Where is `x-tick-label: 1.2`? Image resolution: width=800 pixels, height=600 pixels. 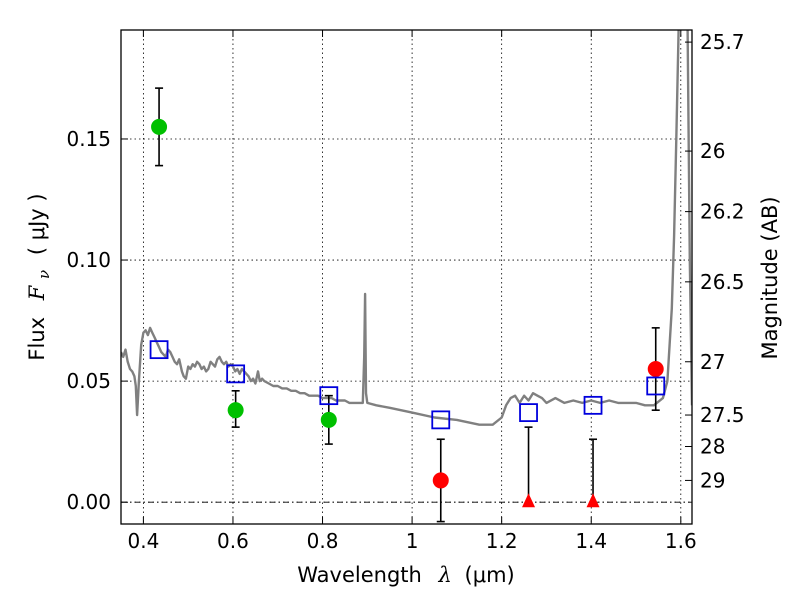 x-tick-label: 1.2 is located at coordinates (502, 541).